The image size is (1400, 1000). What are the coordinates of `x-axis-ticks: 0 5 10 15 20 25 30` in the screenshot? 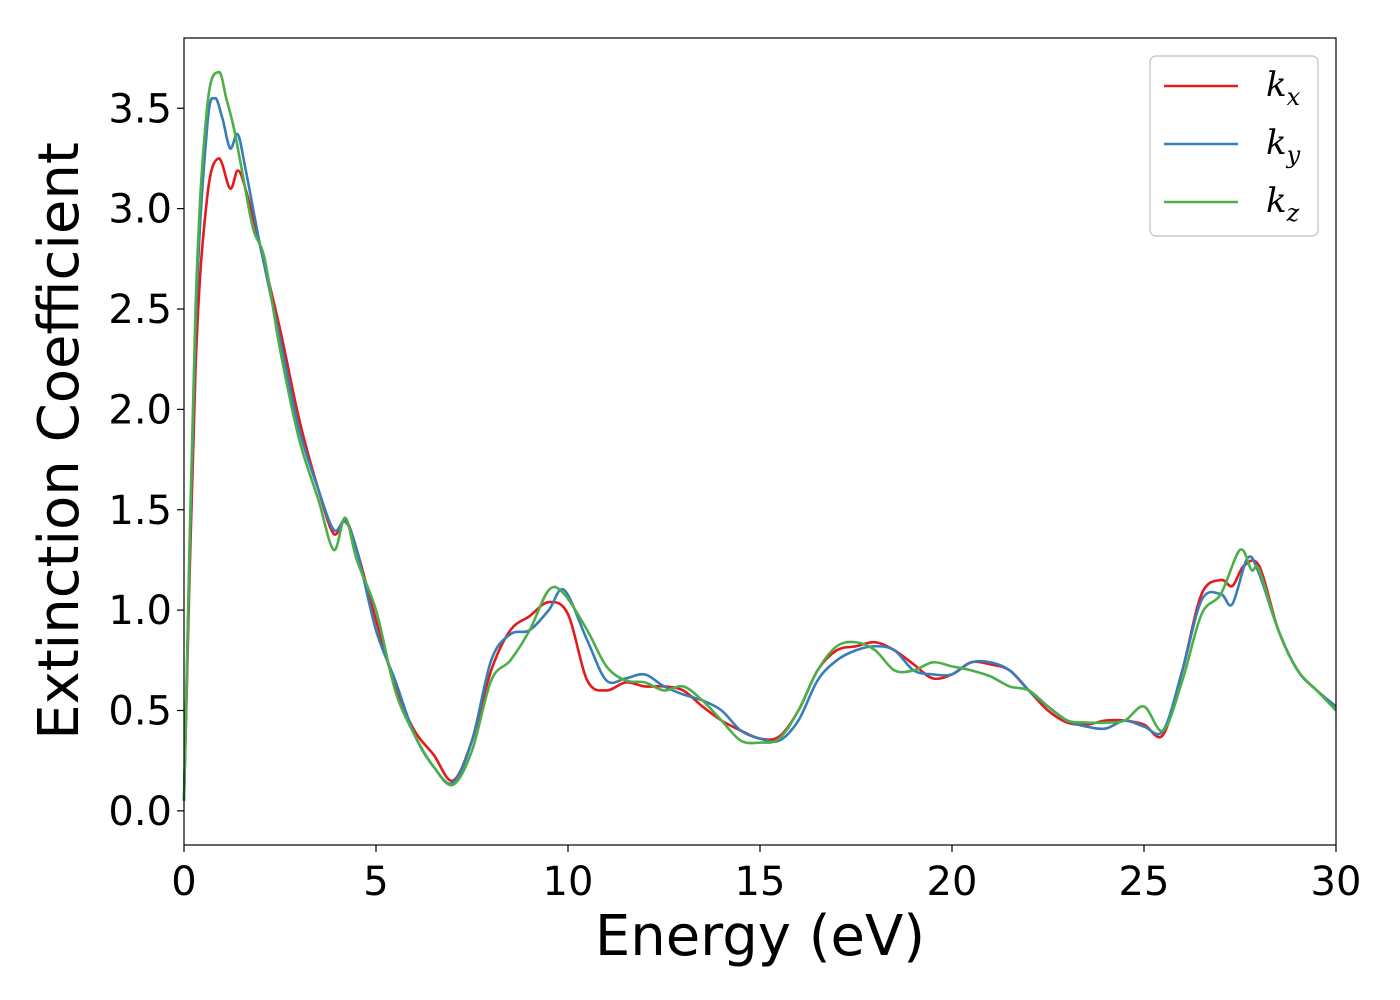 It's located at (766, 875).